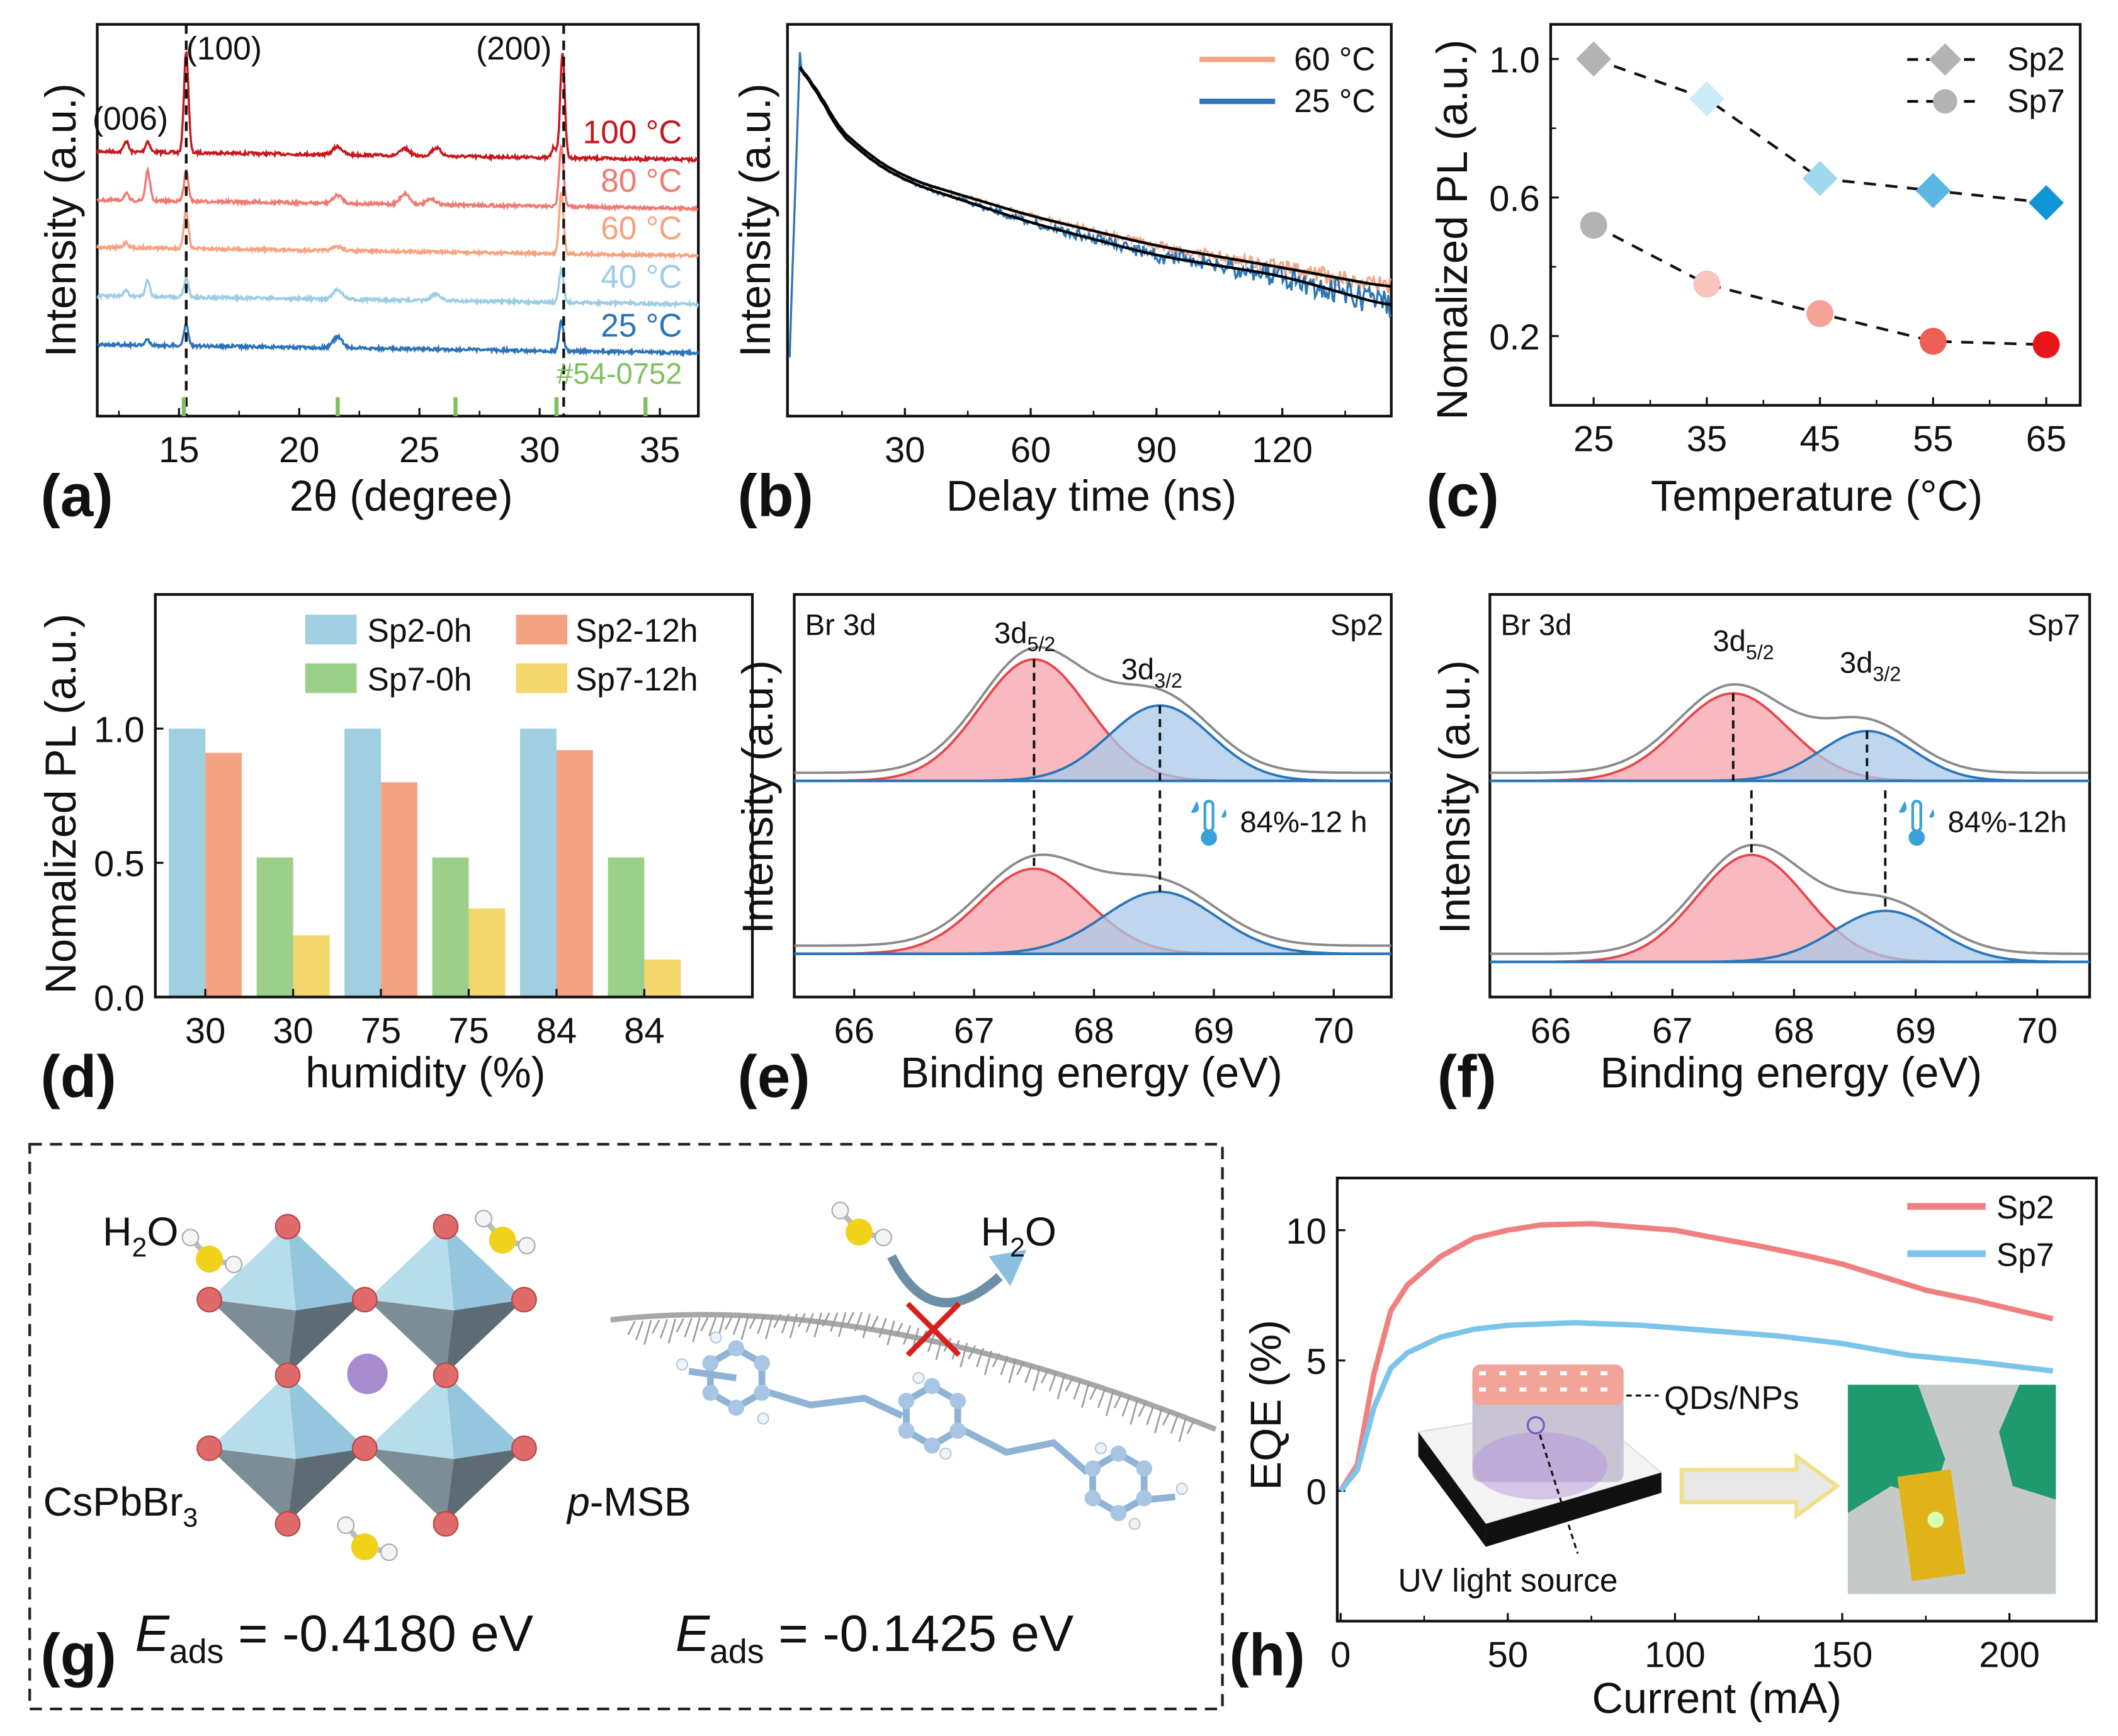 The image size is (2118, 1736). I want to click on f-peak-label-3d52: 3d5/2, so click(1743, 644).